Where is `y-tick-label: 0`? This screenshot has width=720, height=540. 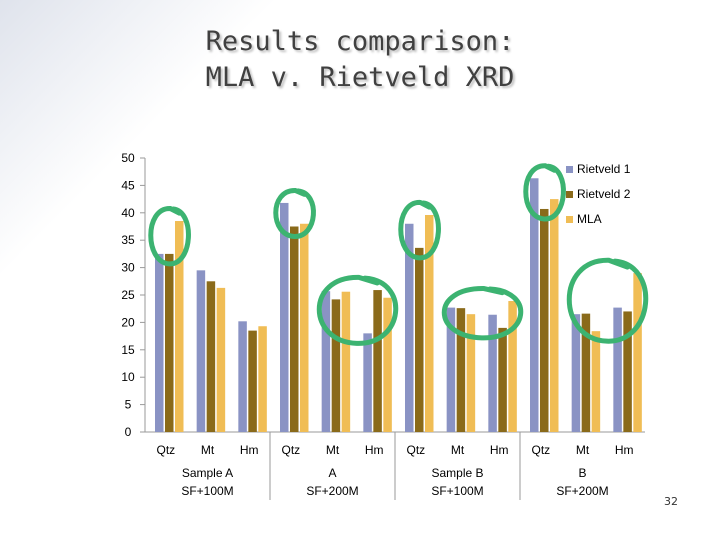 y-tick-label: 0 is located at coordinates (128, 432).